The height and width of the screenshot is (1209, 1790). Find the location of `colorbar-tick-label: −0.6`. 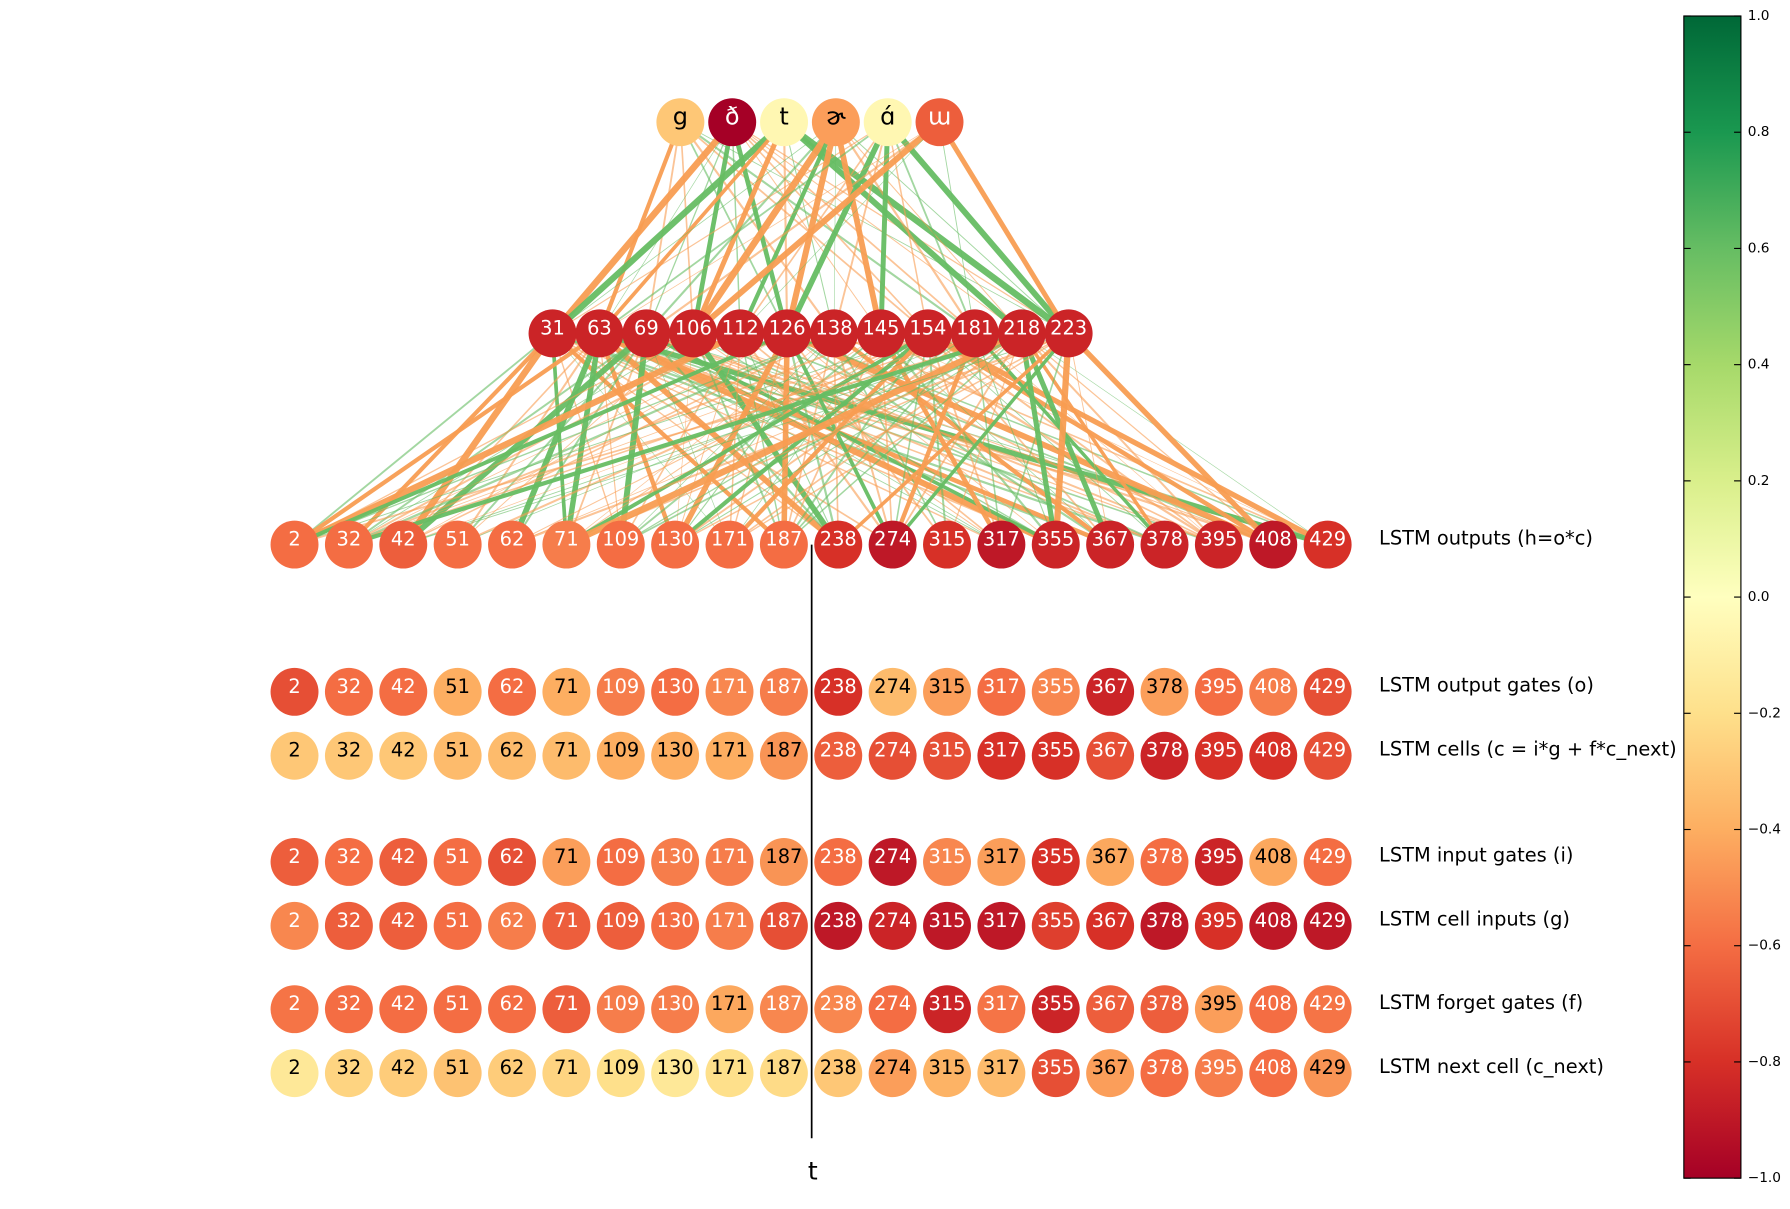

colorbar-tick-label: −0.6 is located at coordinates (1764, 946).